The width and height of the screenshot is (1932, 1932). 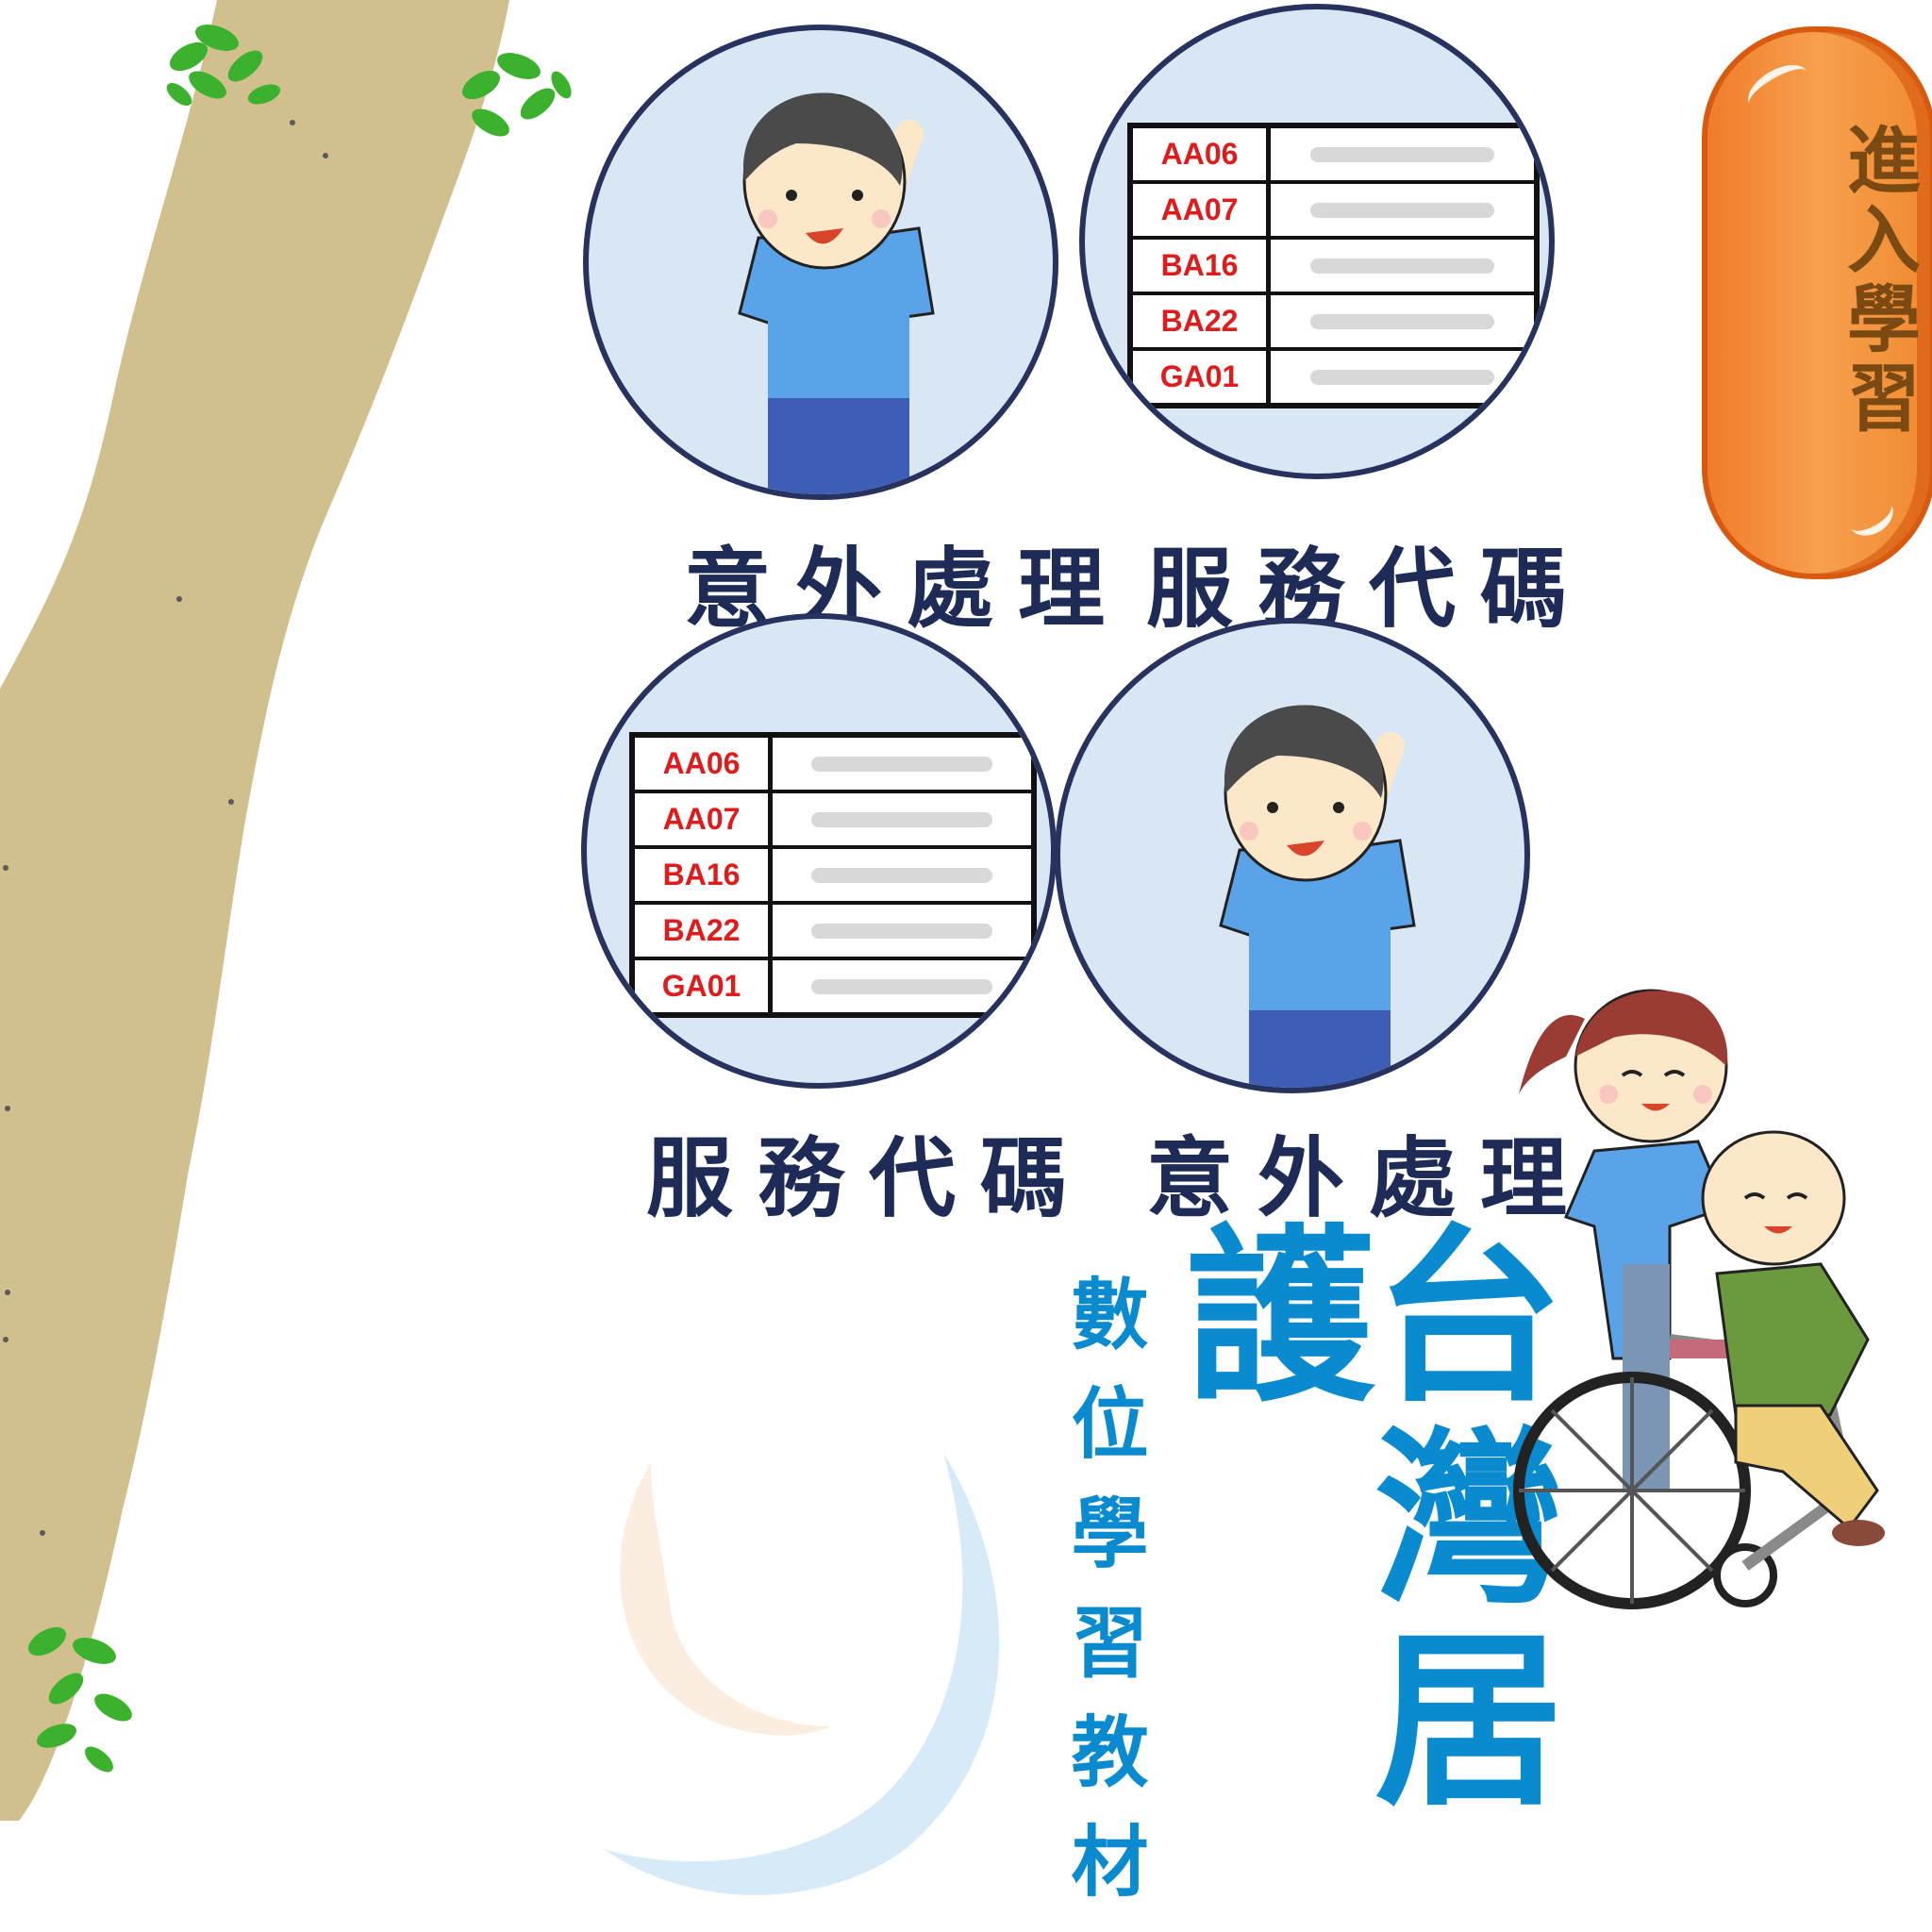 I want to click on enter-learning-label: 進入學習, so click(x=1878, y=280).